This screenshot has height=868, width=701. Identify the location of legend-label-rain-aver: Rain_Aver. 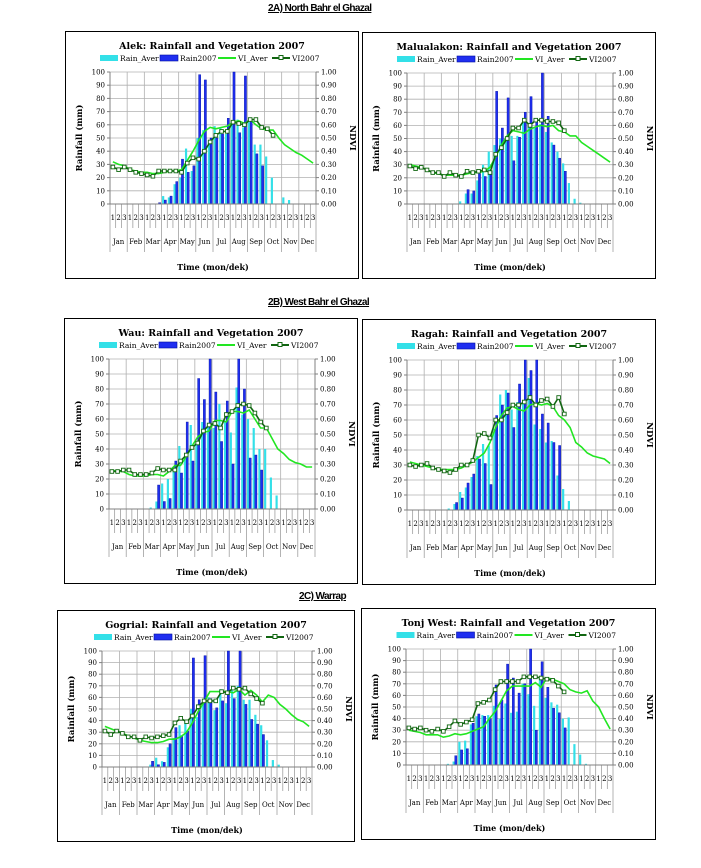
(436, 346).